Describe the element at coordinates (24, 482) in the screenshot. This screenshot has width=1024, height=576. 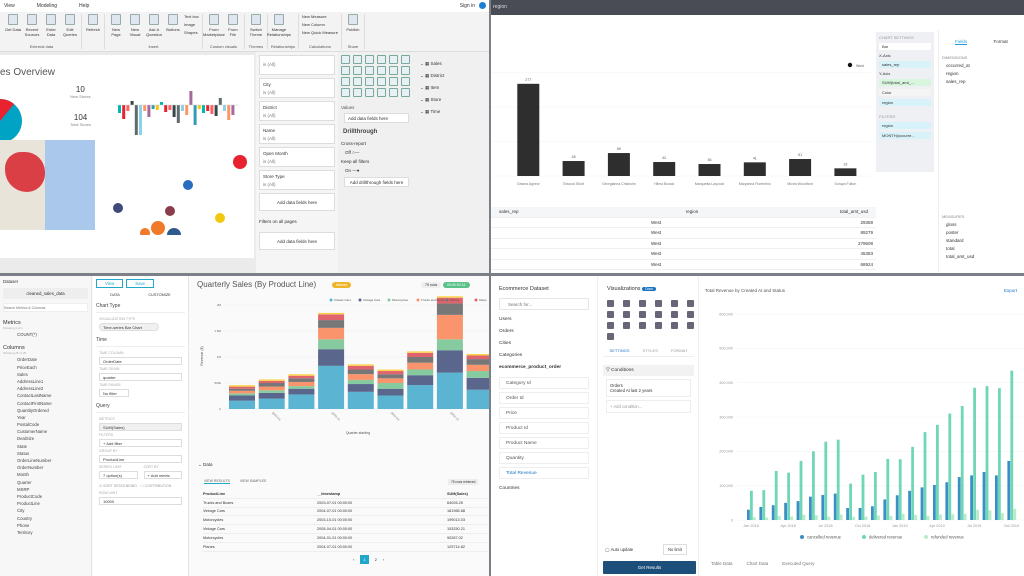
I see `column-item: Quarter` at that location.